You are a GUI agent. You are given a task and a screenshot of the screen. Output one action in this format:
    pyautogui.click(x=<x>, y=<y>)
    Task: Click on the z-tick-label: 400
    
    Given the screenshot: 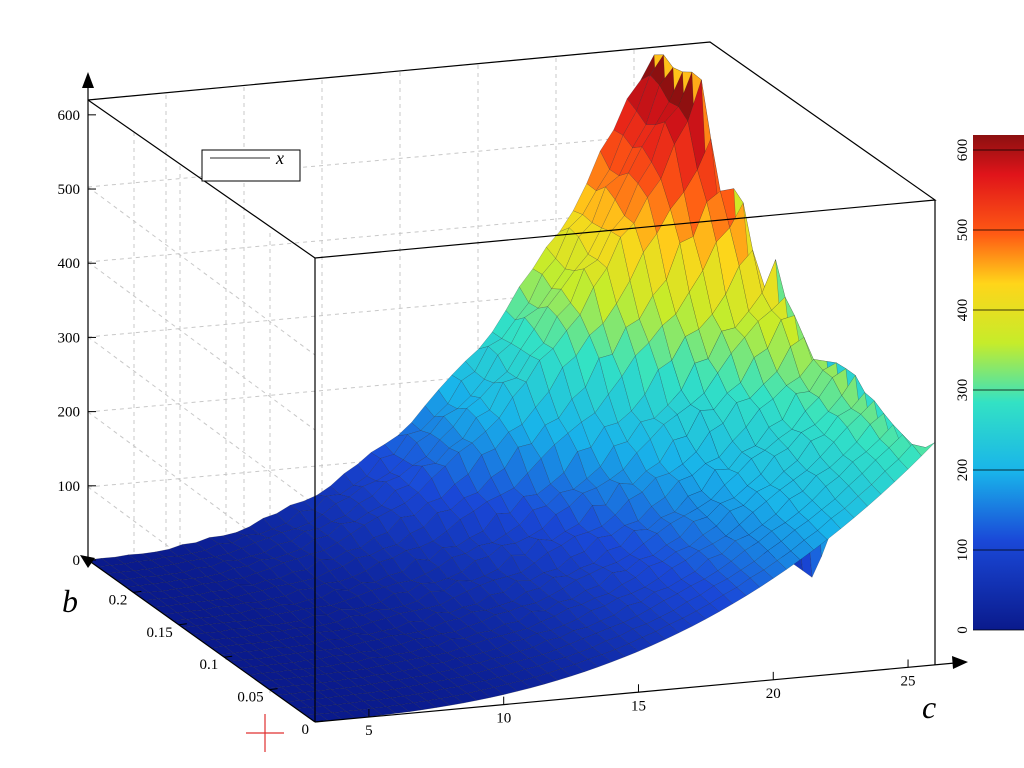 What is the action you would take?
    pyautogui.click(x=69, y=264)
    